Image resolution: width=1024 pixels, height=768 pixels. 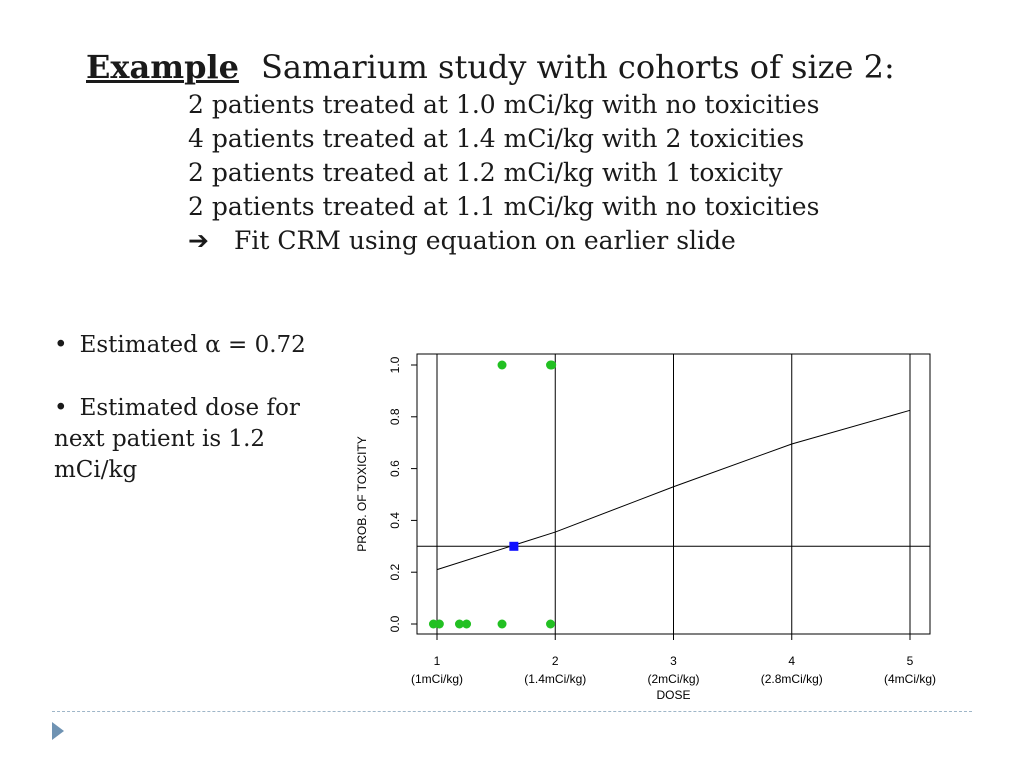 What do you see at coordinates (198, 240) in the screenshot?
I see `right-arrow-icon: ➔` at bounding box center [198, 240].